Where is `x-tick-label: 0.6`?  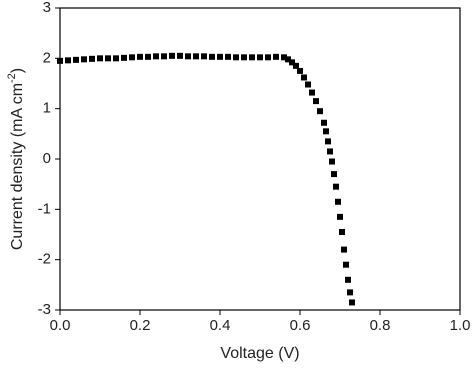
x-tick-label: 0.6 is located at coordinates (300, 325).